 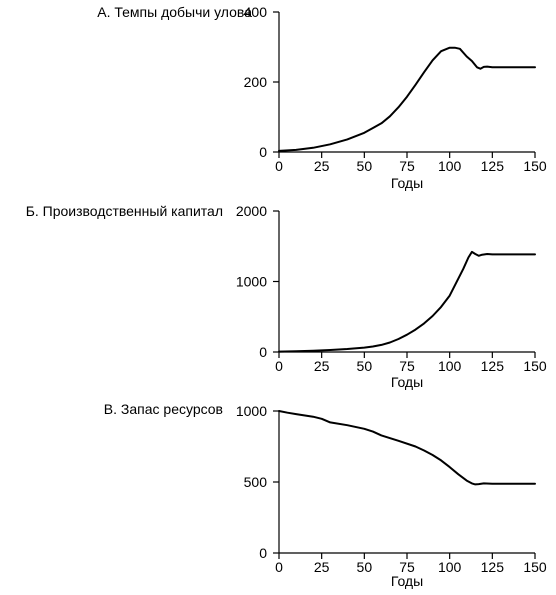 What do you see at coordinates (251, 211) in the screenshot?
I see `y-tick-label: 2000` at bounding box center [251, 211].